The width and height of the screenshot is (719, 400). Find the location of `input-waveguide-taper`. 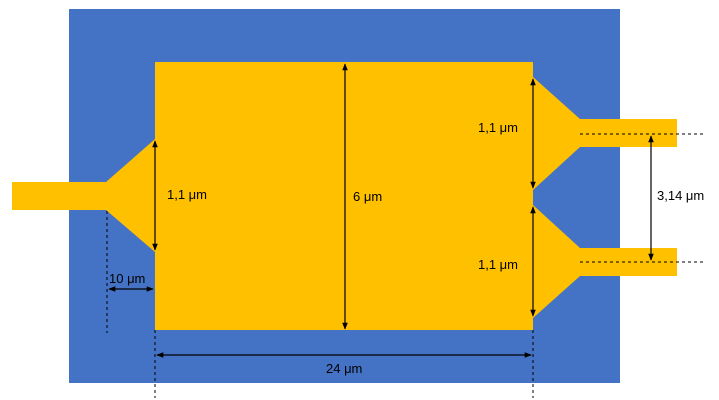

input-waveguide-taper is located at coordinates (83, 195).